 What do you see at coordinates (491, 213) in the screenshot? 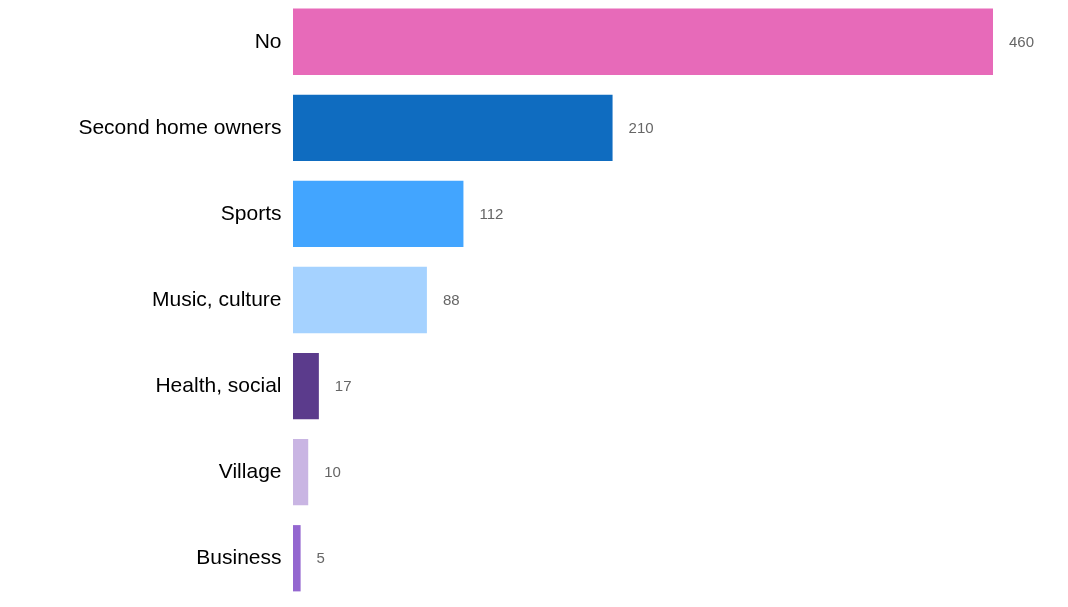
I see `data-label: 112` at bounding box center [491, 213].